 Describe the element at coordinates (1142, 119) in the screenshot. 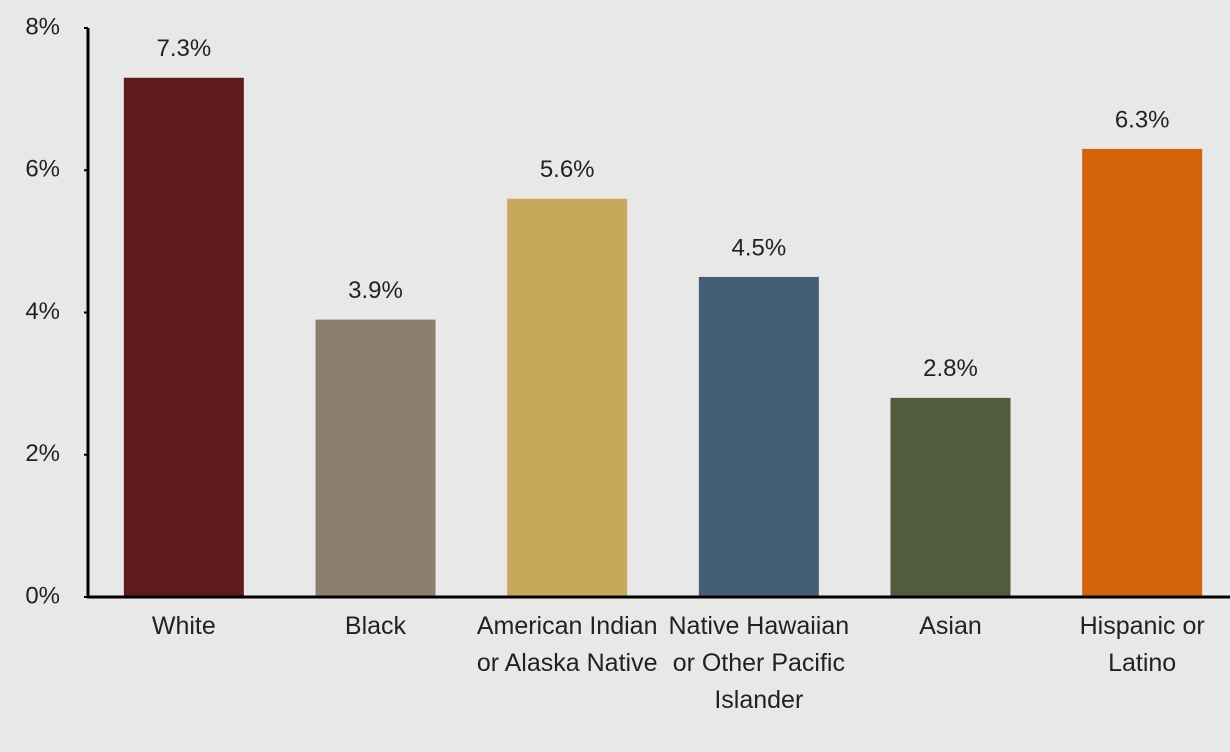

I see `value-label: 6.3%` at that location.